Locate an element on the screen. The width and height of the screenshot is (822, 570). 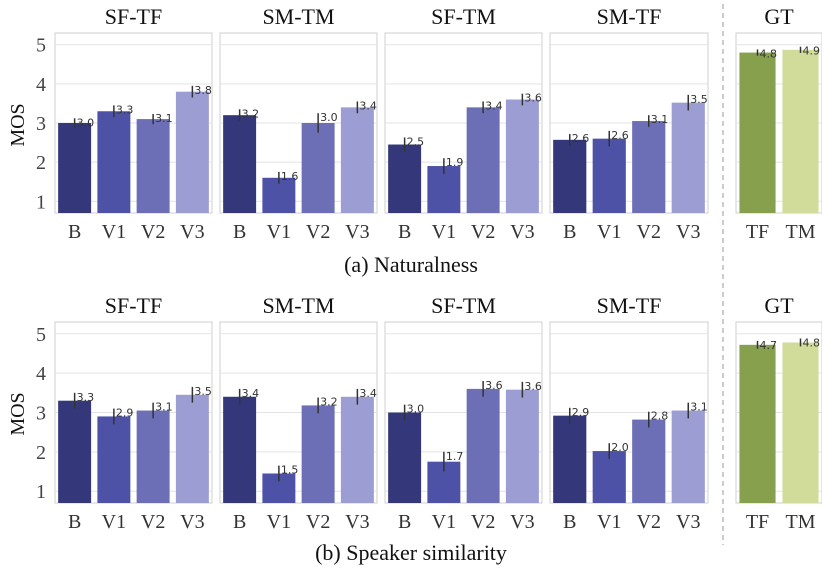
panel-gt: GT 4.7 TF 4.8 TM is located at coordinates (778, 413).